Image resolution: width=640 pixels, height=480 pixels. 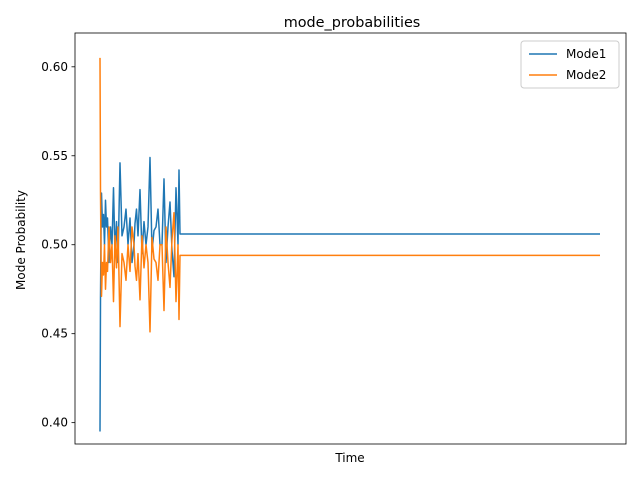 I want to click on legend-box, so click(x=570, y=64).